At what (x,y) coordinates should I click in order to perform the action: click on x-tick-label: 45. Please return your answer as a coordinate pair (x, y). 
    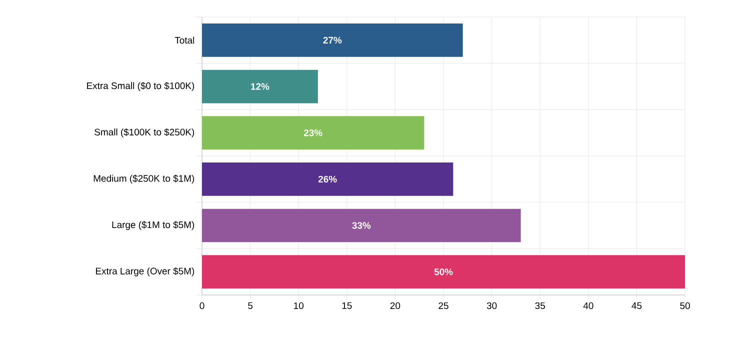
    Looking at the image, I should click on (637, 305).